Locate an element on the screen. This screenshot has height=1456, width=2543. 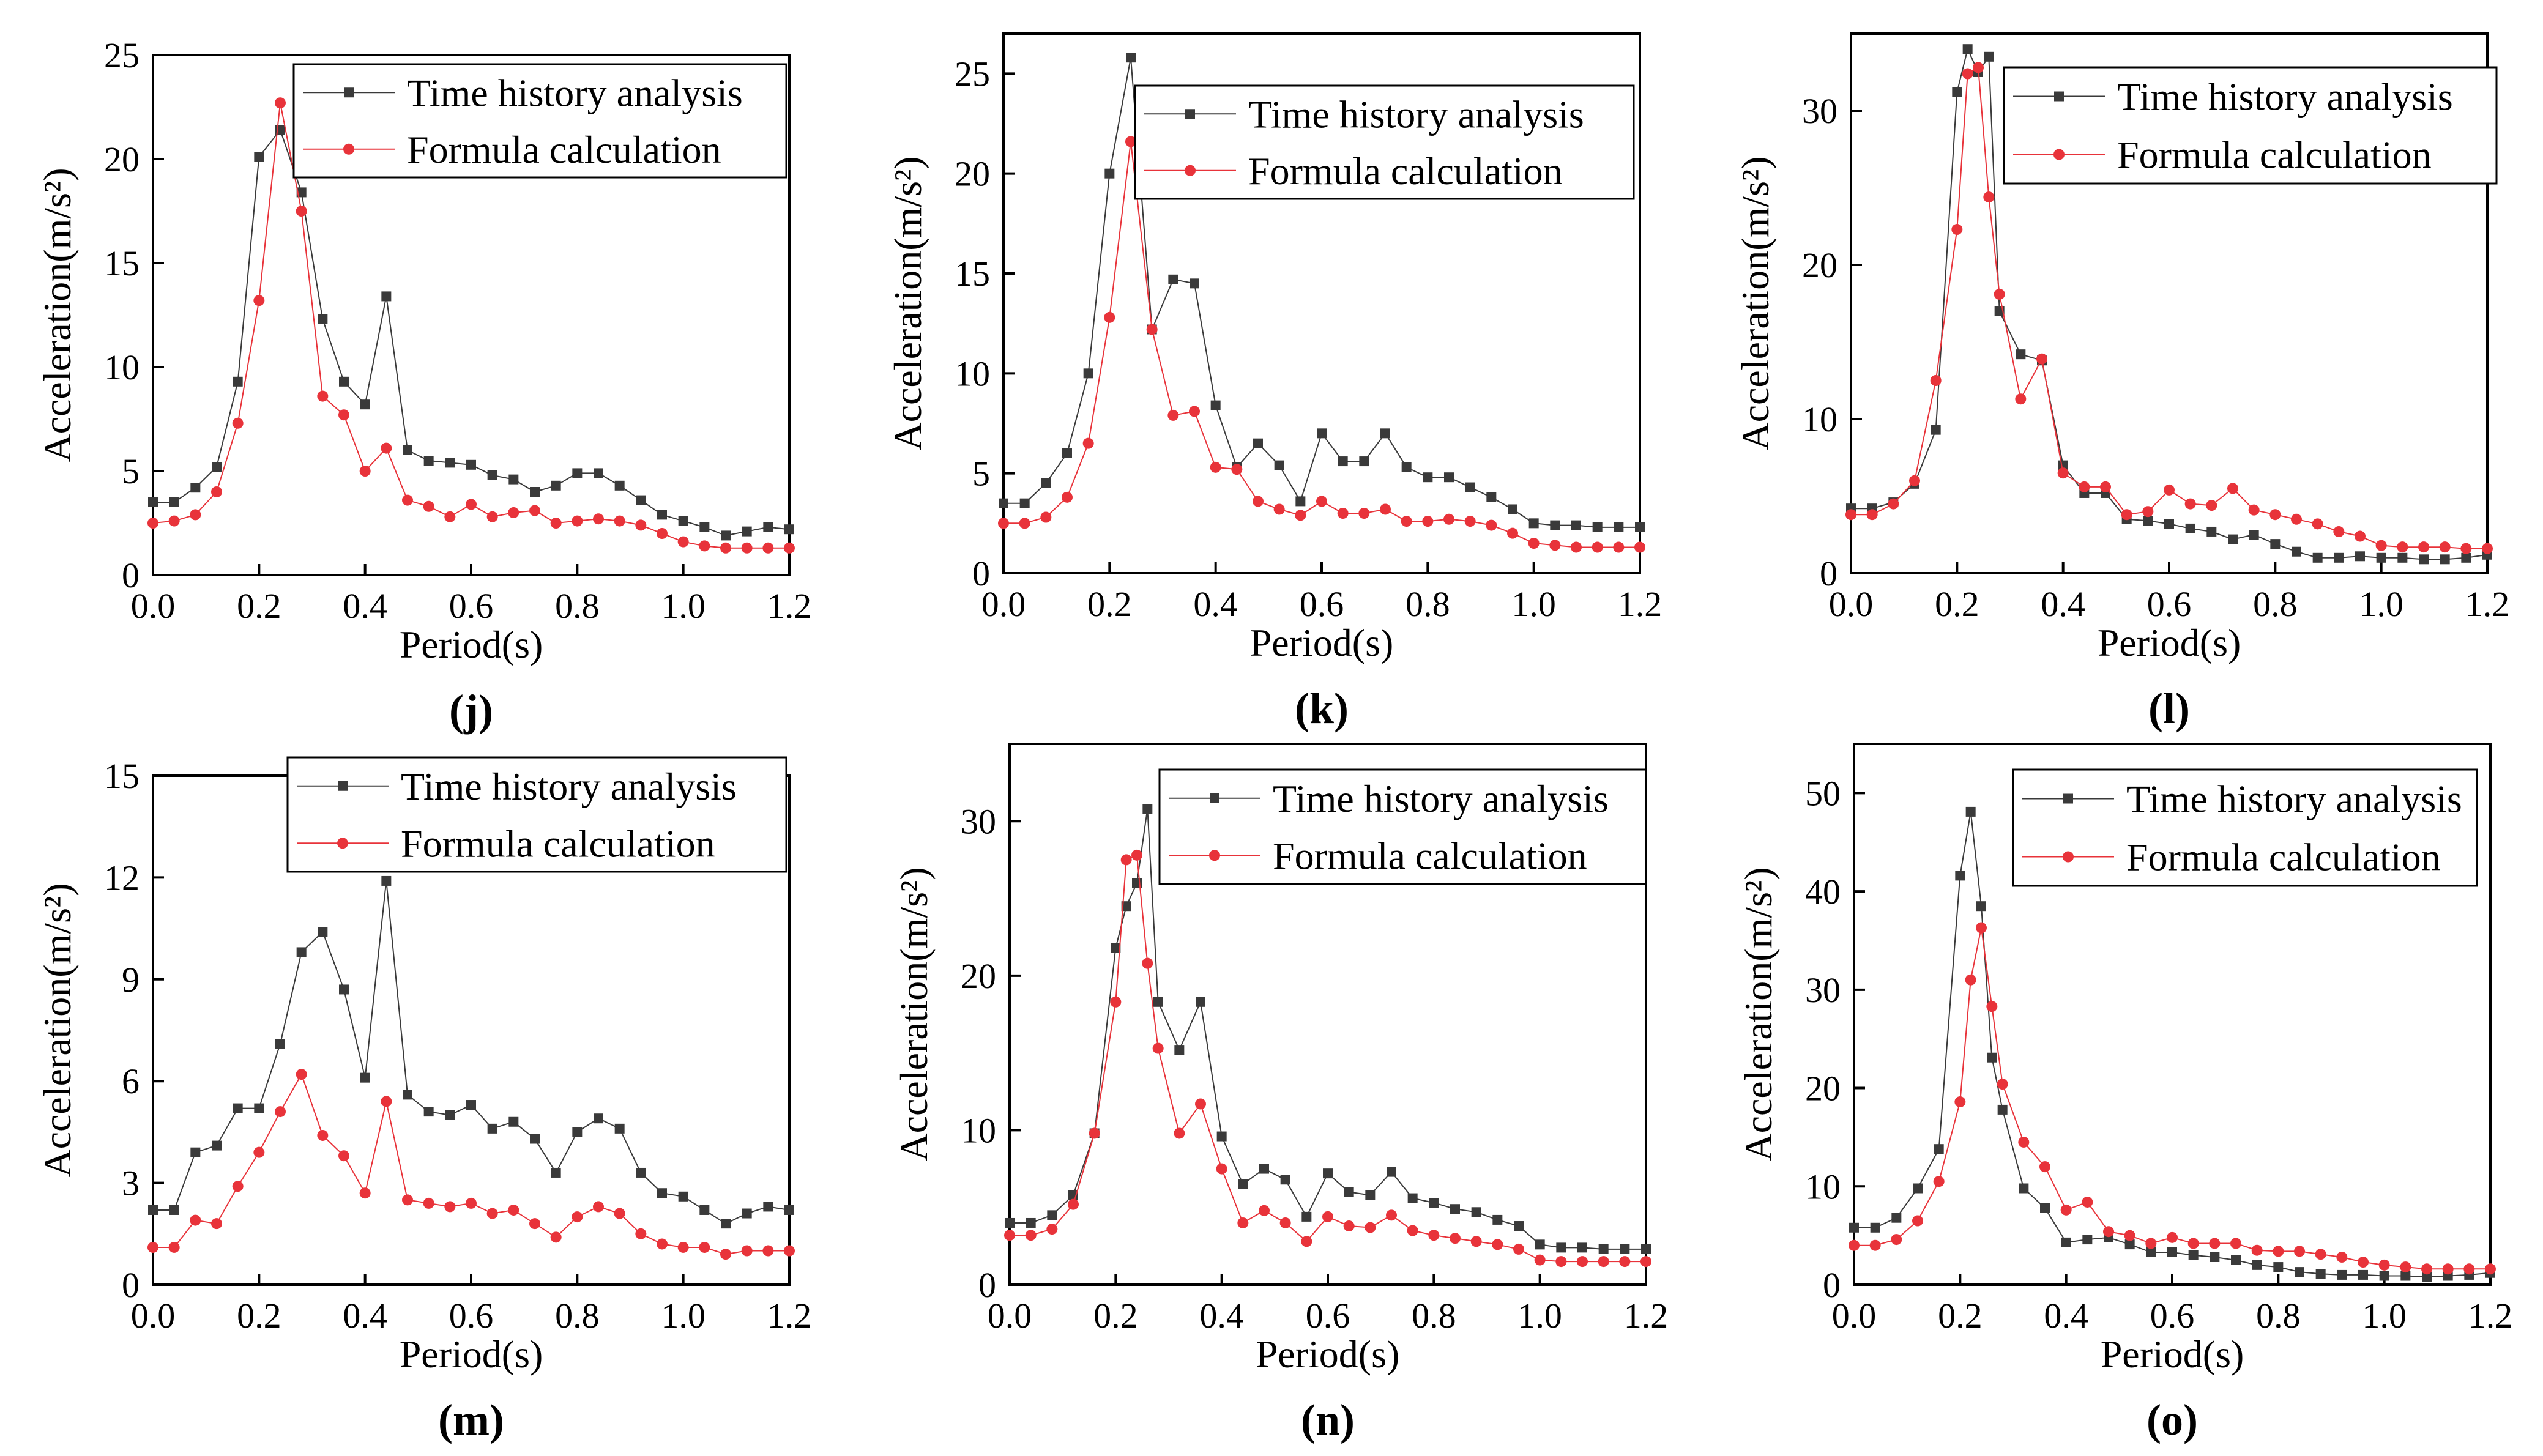
x-tick-label: 0.8 is located at coordinates (577, 1316).